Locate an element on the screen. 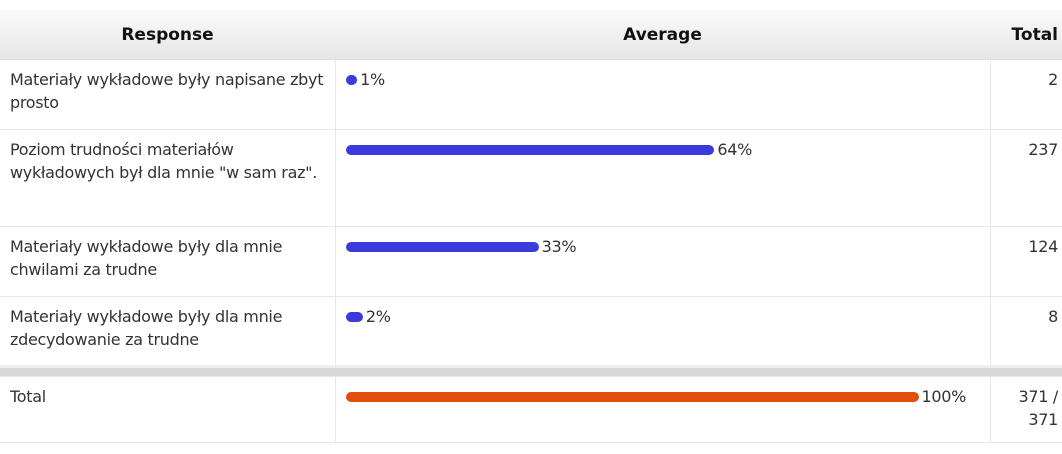 The image size is (1062, 454). percent-label: 1% is located at coordinates (372, 79).